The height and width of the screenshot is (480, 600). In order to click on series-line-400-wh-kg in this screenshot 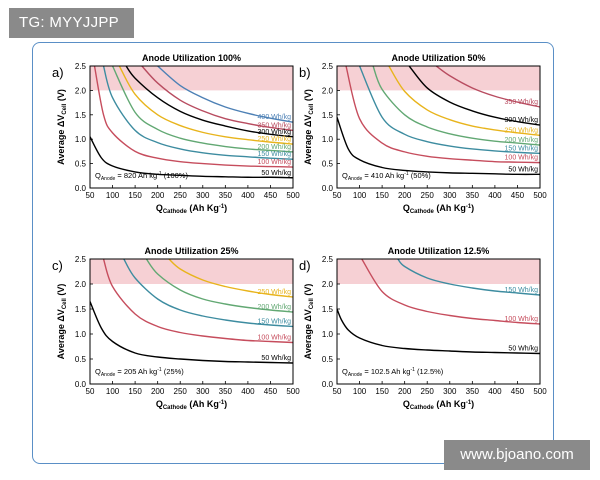, I will do `click(225, 94)`.